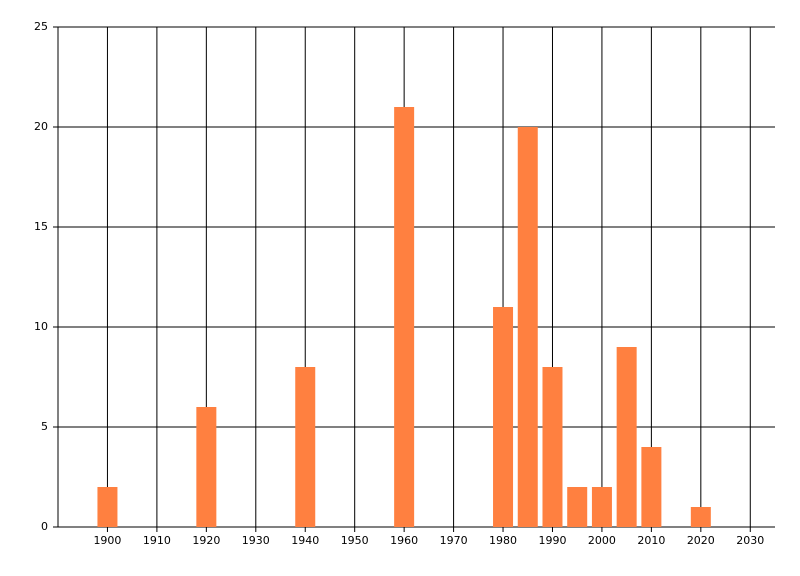  I want to click on y-tick-label: 25, so click(41, 26).